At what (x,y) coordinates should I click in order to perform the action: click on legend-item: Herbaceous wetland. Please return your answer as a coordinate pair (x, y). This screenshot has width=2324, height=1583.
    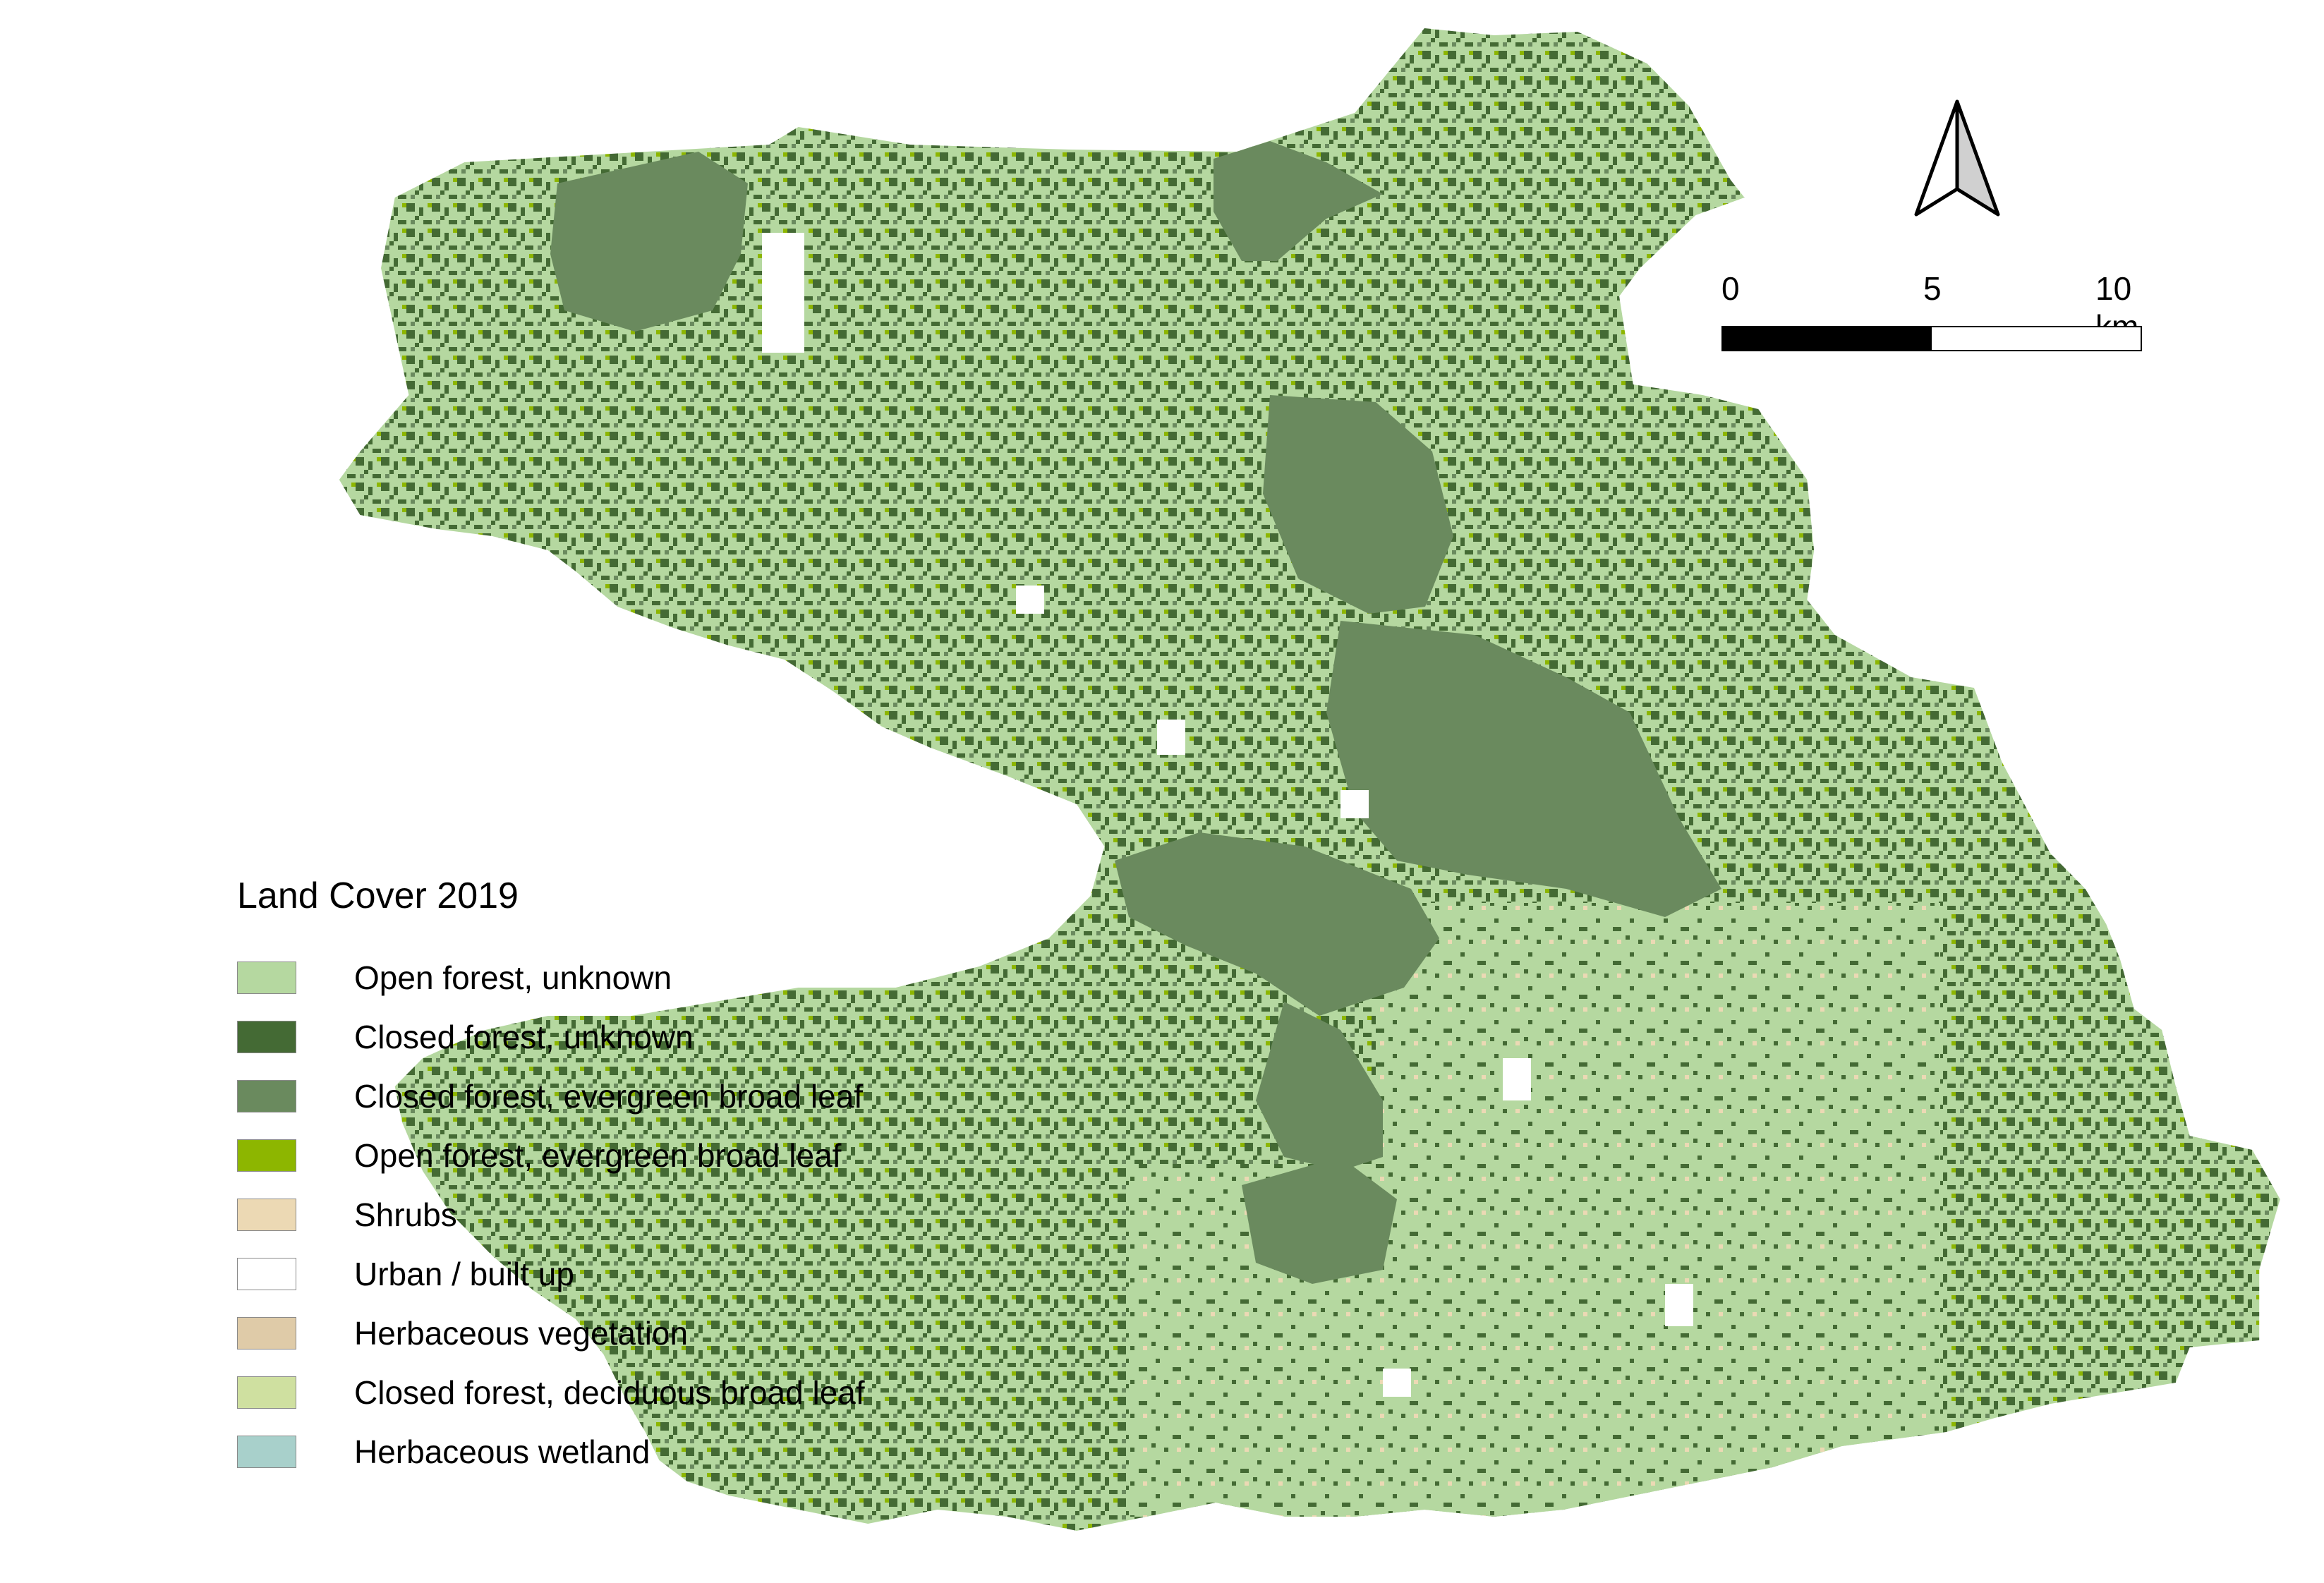
    Looking at the image, I should click on (551, 1451).